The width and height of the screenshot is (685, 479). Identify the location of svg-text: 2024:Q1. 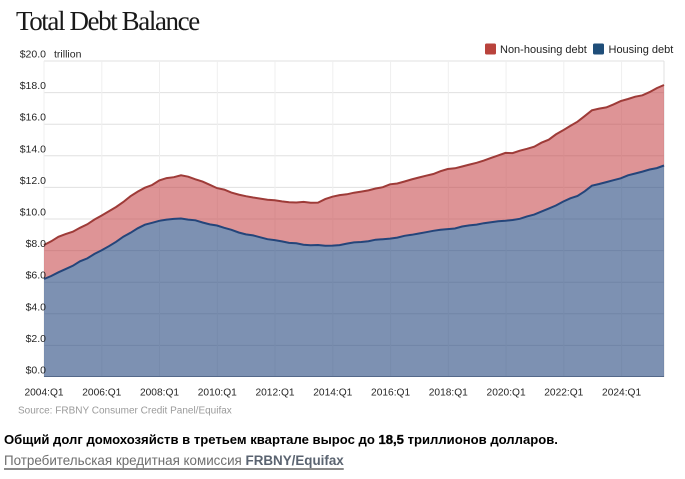
(621, 393).